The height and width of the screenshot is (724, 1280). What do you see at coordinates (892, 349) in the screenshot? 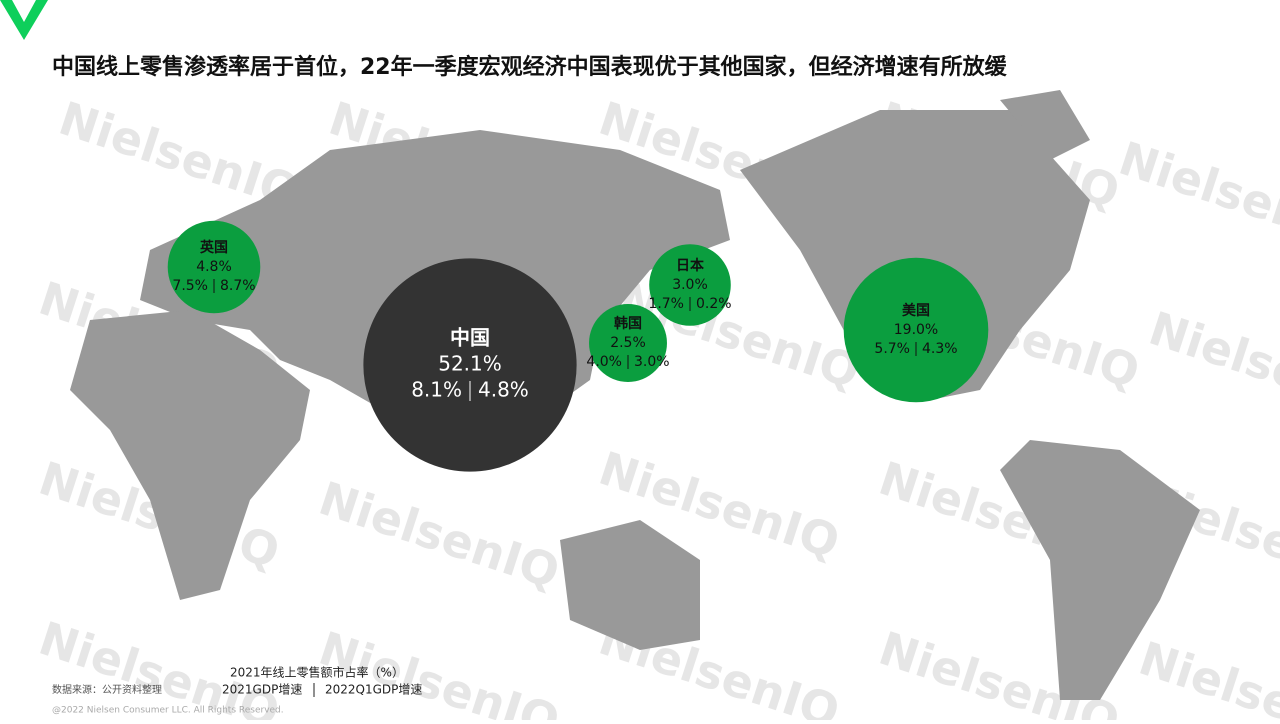
I see `gdp2021-label: 5.7%` at bounding box center [892, 349].